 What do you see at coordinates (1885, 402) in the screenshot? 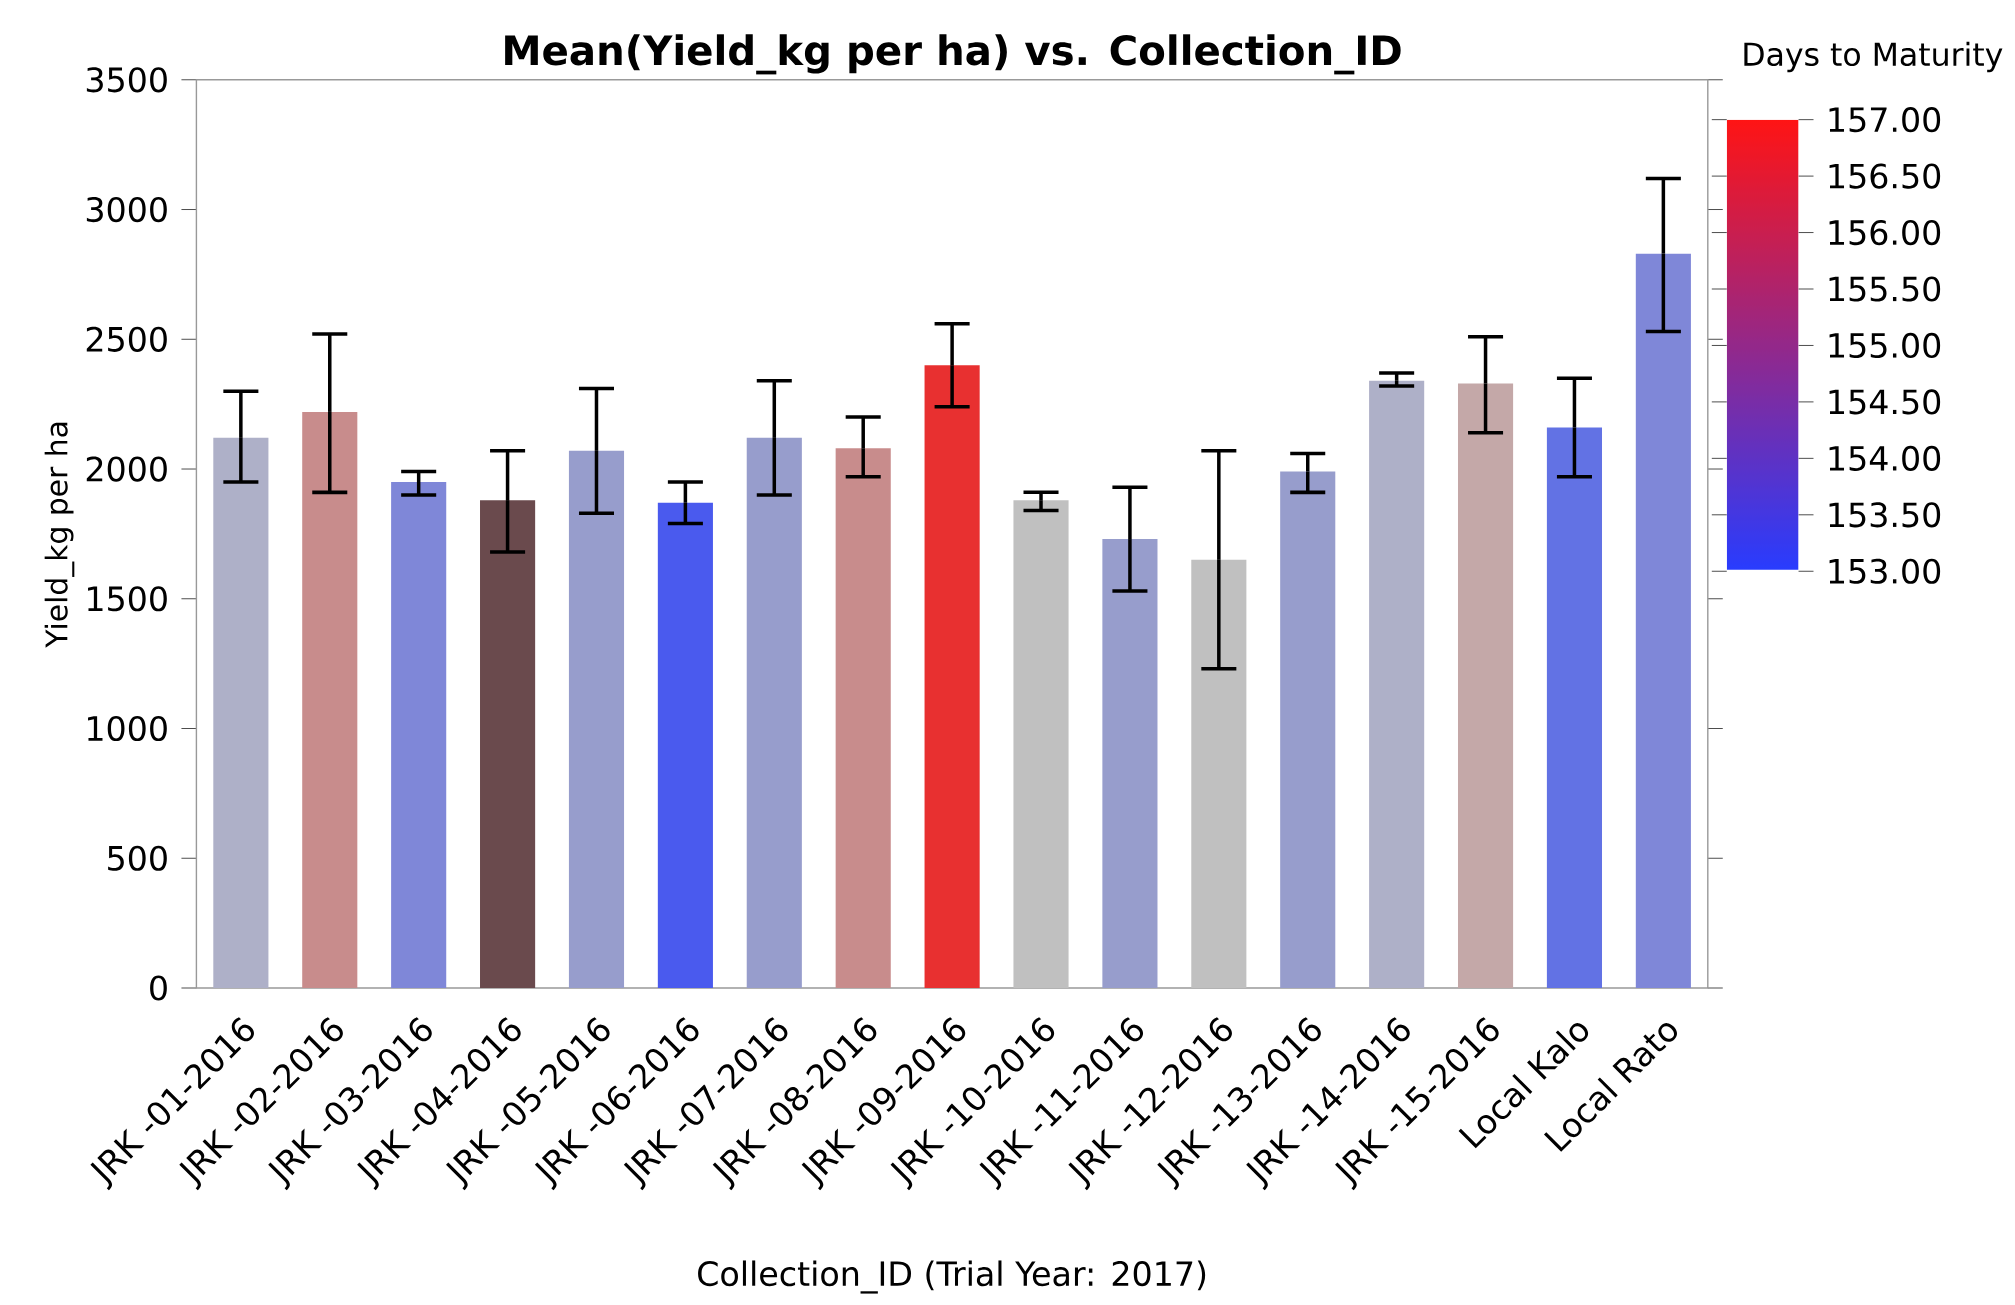
I see `color-bar-label: 154.50` at bounding box center [1885, 402].